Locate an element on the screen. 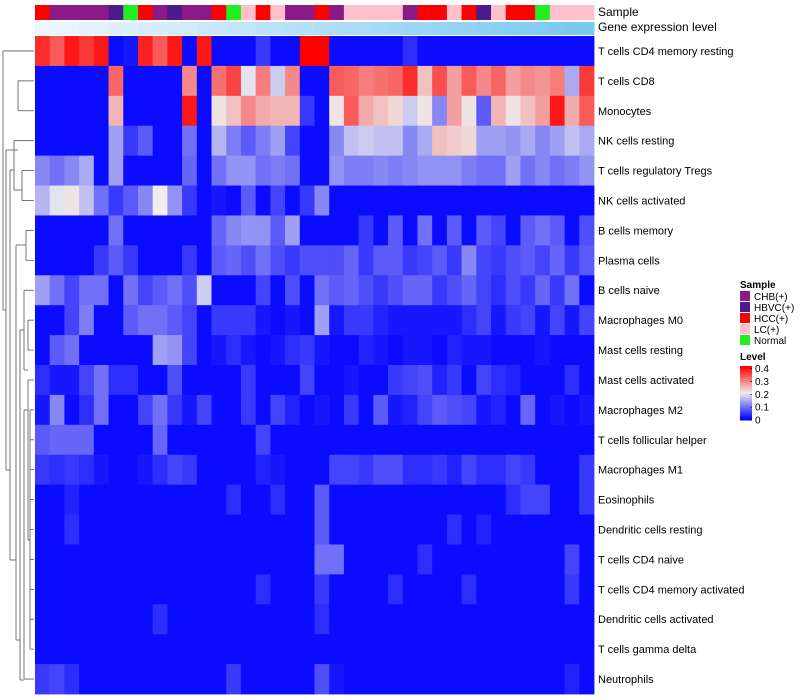 The image size is (800, 700). row-label: B cells memory is located at coordinates (636, 231).